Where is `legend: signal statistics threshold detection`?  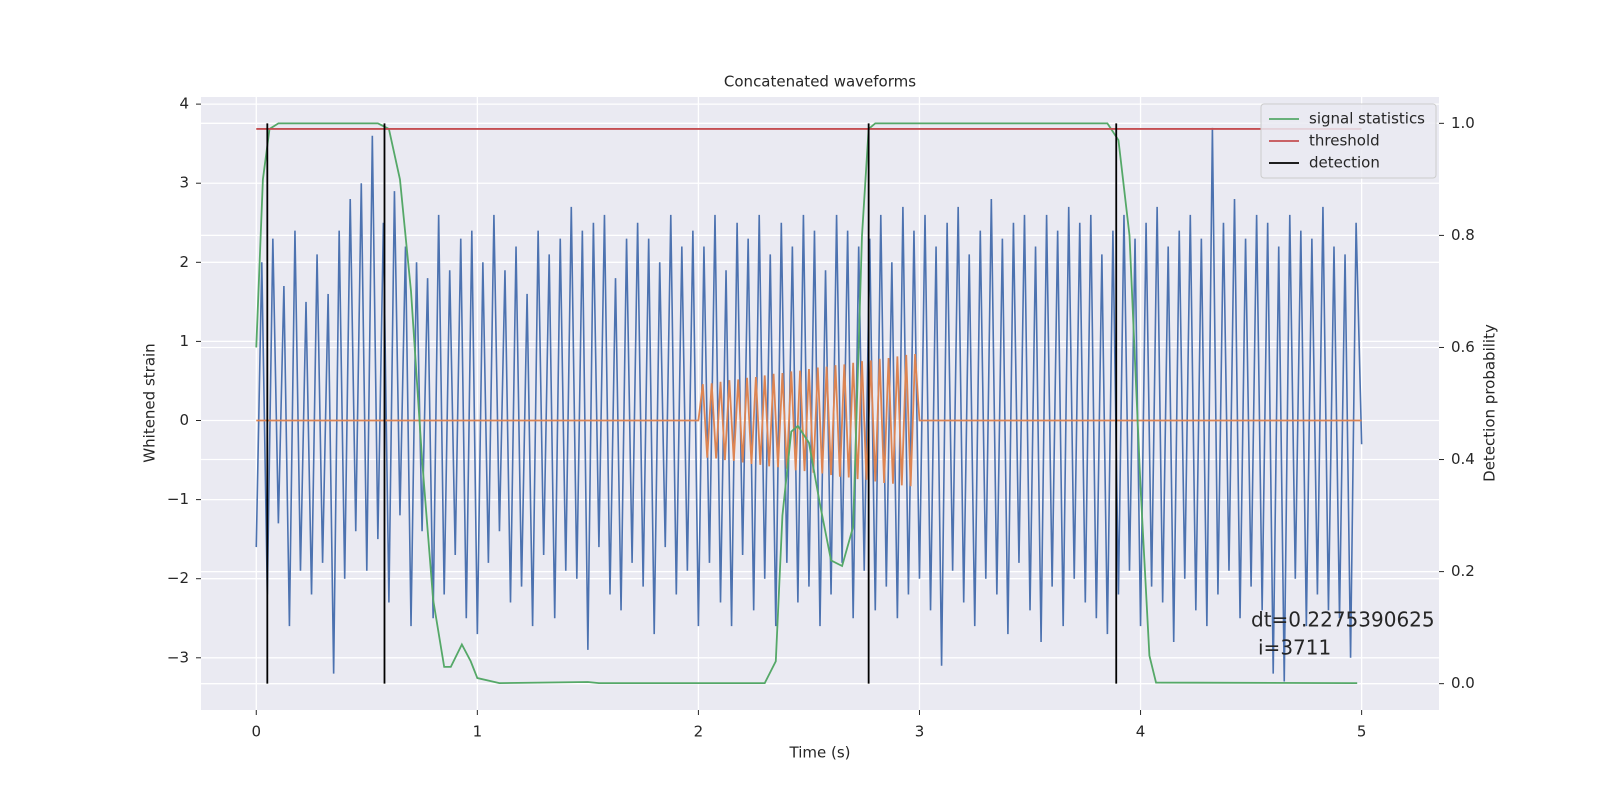 legend: signal statistics threshold detection is located at coordinates (1348, 141).